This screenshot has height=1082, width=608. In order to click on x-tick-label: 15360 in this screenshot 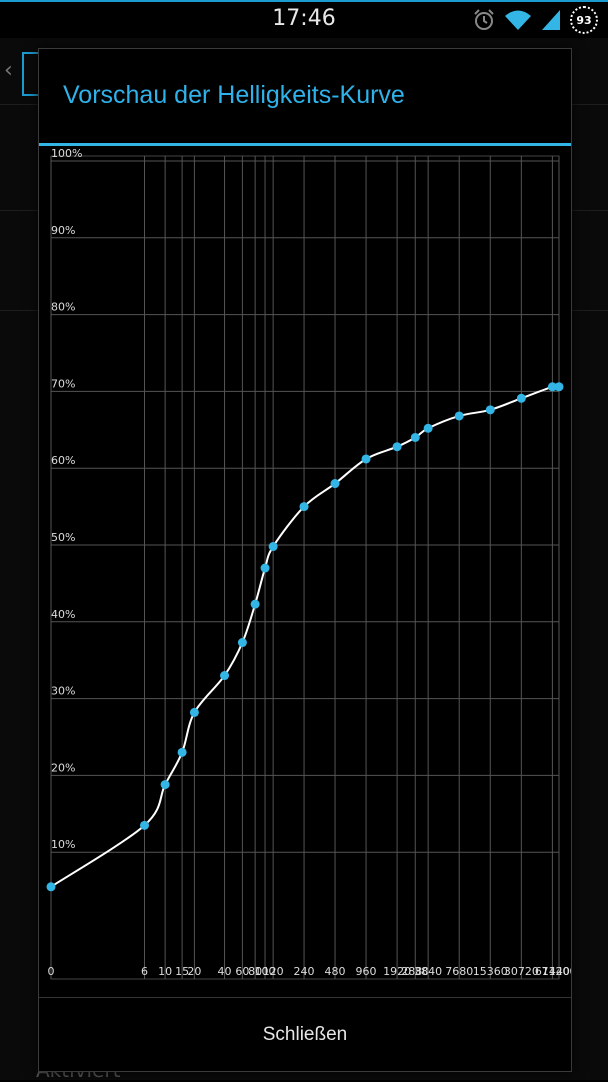, I will do `click(490, 971)`.